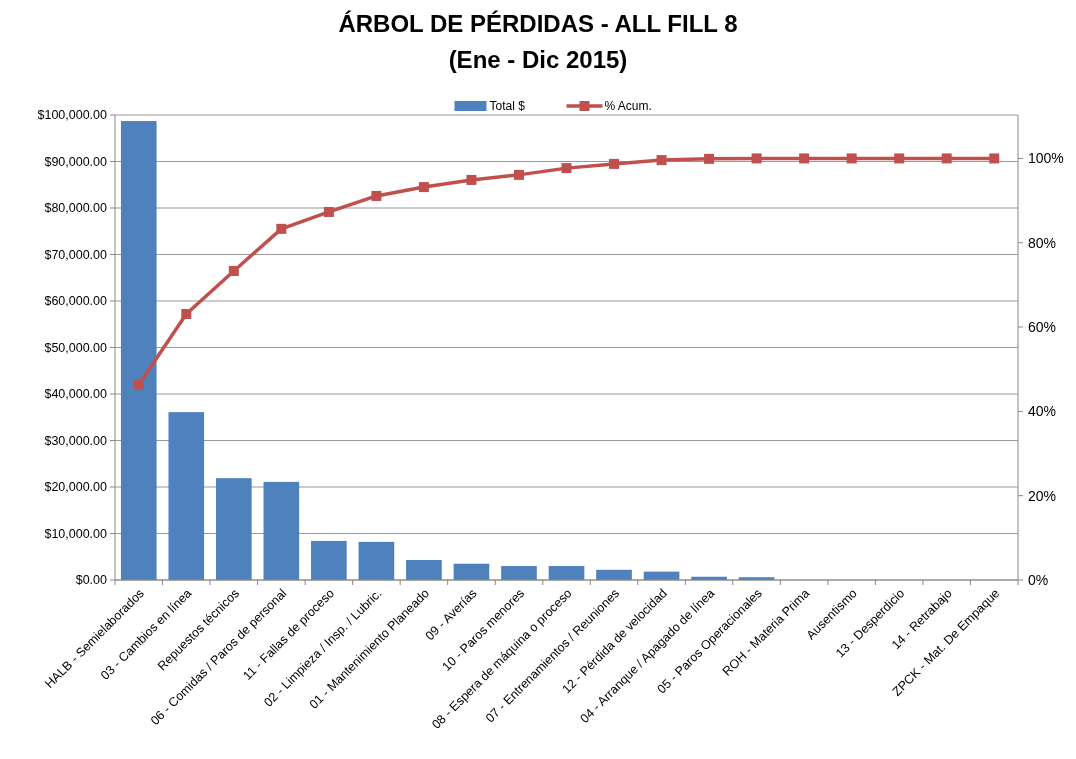 The width and height of the screenshot is (1076, 759). I want to click on y2-tick-label: 0%, so click(1038, 579).